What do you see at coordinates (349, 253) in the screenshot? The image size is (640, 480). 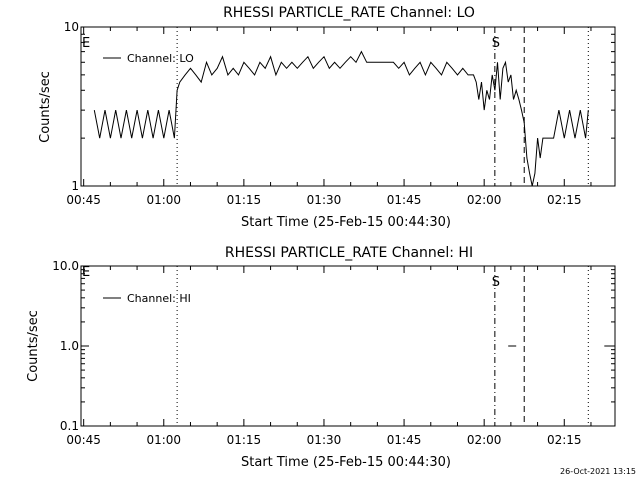 I see `chart-title: RHESSI PARTICLE_RATE Channel: HI` at bounding box center [349, 253].